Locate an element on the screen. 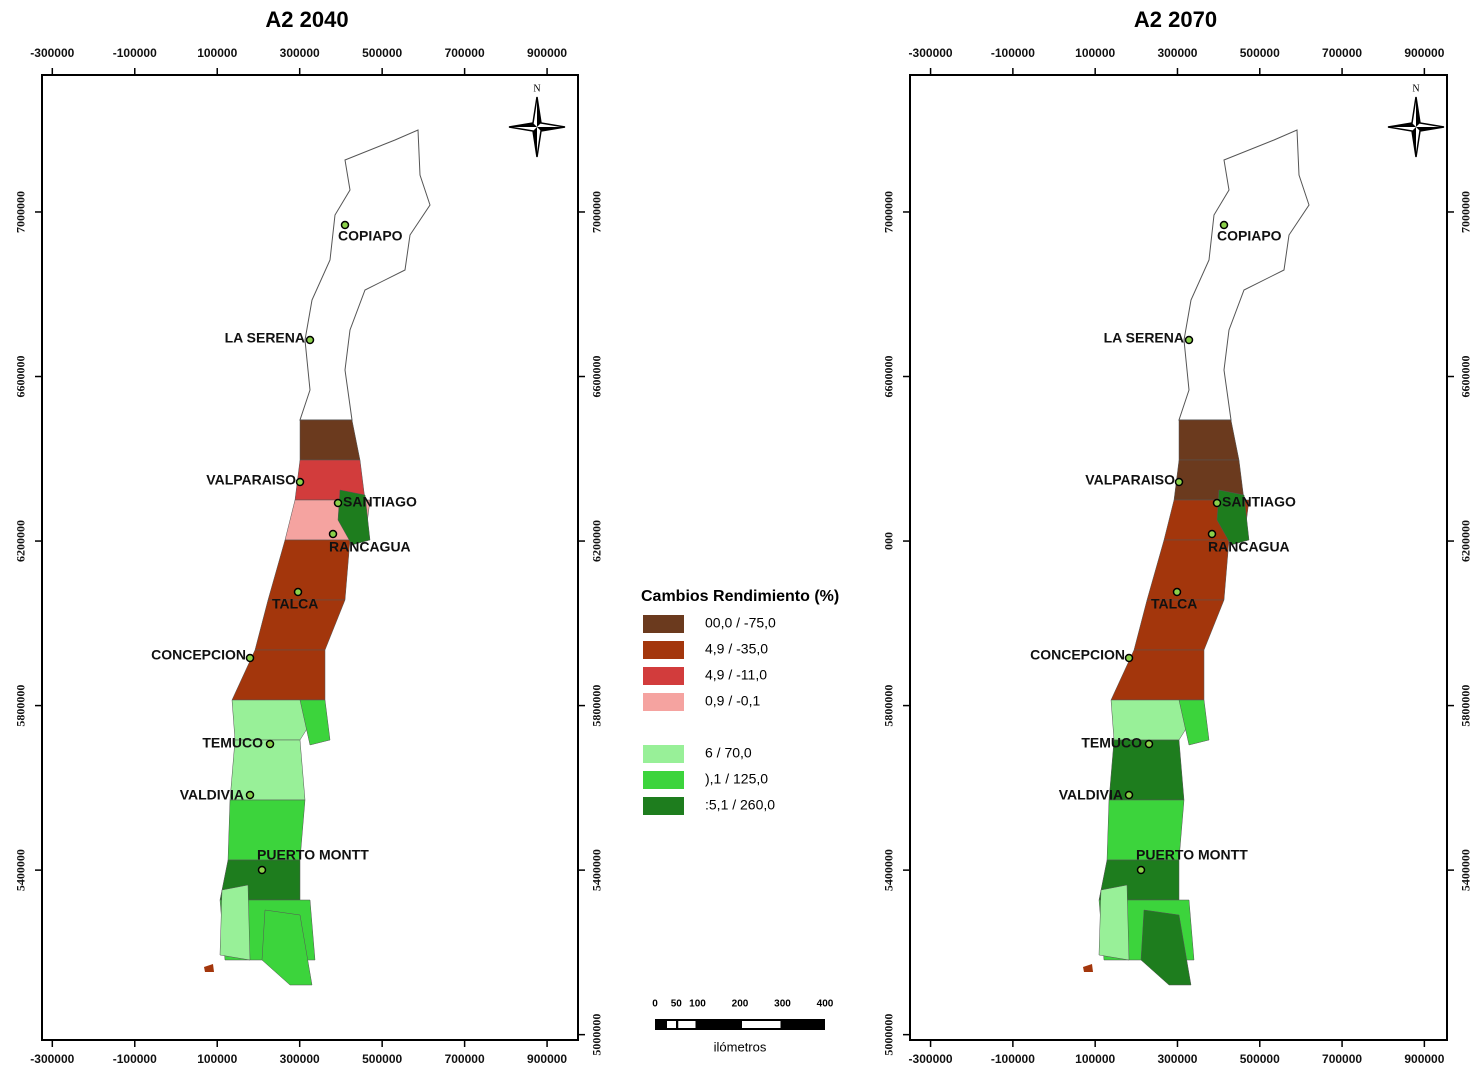 This screenshot has height=1087, width=1480. map-title: A2 2040 is located at coordinates (306, 19).